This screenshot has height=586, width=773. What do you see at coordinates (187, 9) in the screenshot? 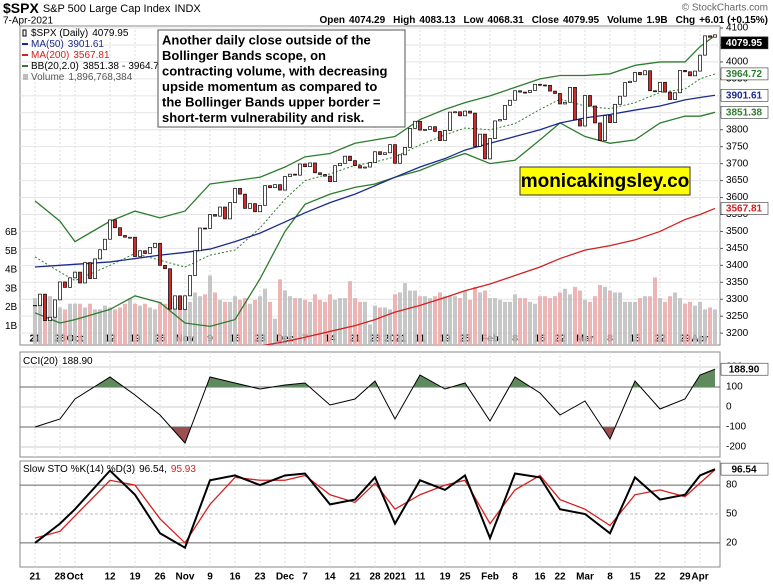
I see `exchange: INDX` at bounding box center [187, 9].